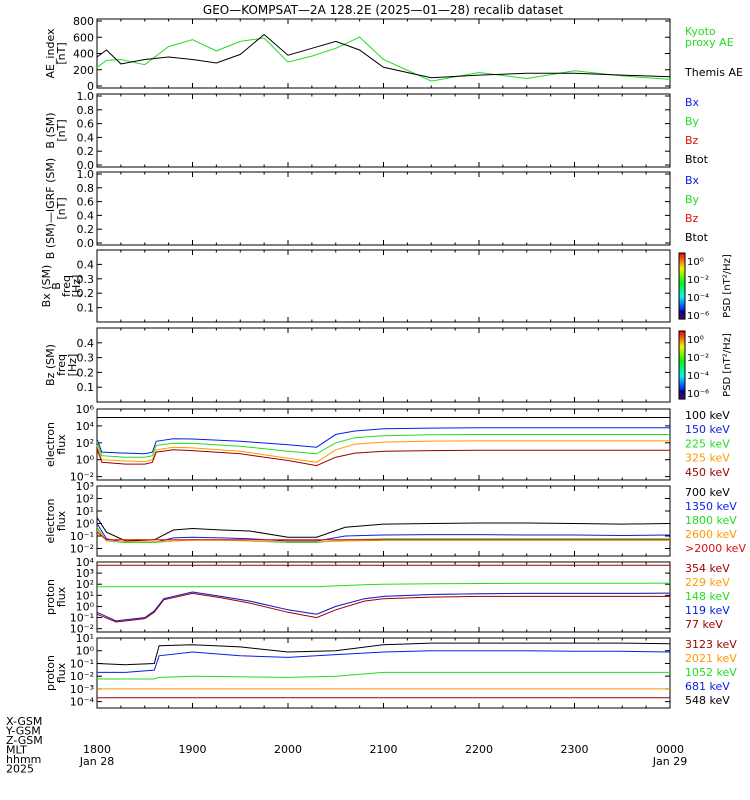 Image resolution: width=750 pixels, height=800 pixels. I want to click on x-tick-label: 2200, so click(479, 749).